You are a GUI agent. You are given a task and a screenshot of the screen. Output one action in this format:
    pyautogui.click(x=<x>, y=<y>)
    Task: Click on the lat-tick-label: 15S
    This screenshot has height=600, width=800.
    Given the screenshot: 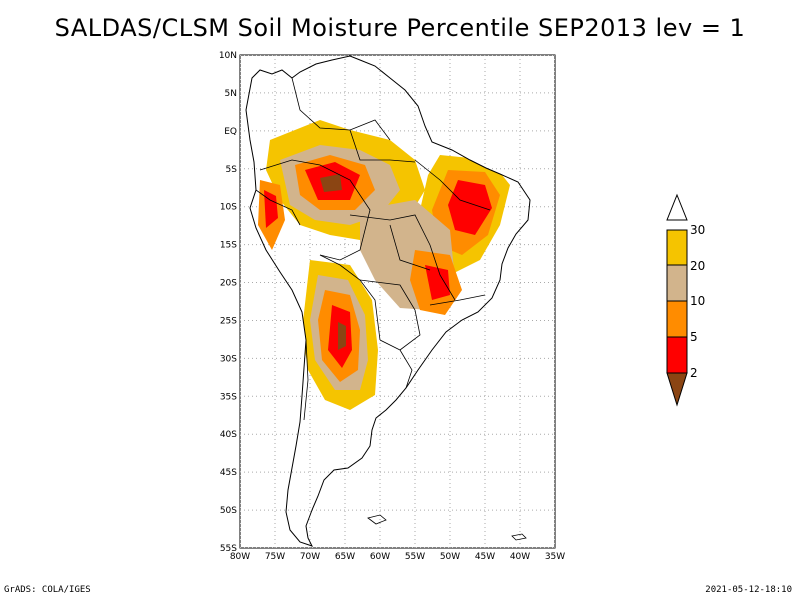 What is the action you would take?
    pyautogui.click(x=228, y=246)
    